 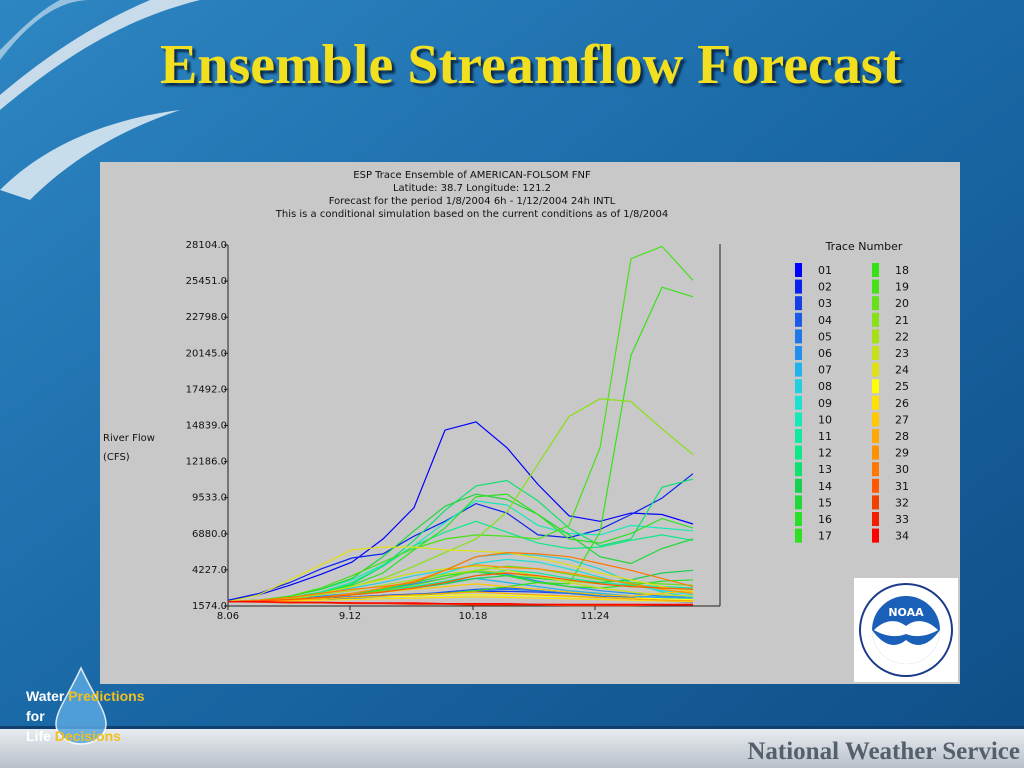 What do you see at coordinates (825, 536) in the screenshot?
I see `legend-label: 17` at bounding box center [825, 536].